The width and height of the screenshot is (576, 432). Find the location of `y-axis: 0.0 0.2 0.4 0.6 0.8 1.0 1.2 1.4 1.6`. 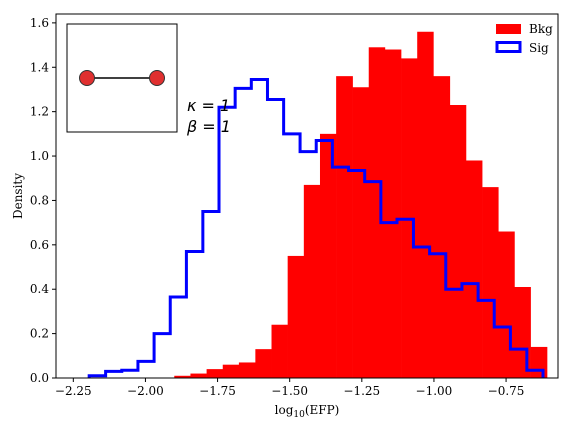

y-axis: 0.0 0.2 0.4 0.6 0.8 1.0 1.2 1.4 1.6 is located at coordinates (43, 200).